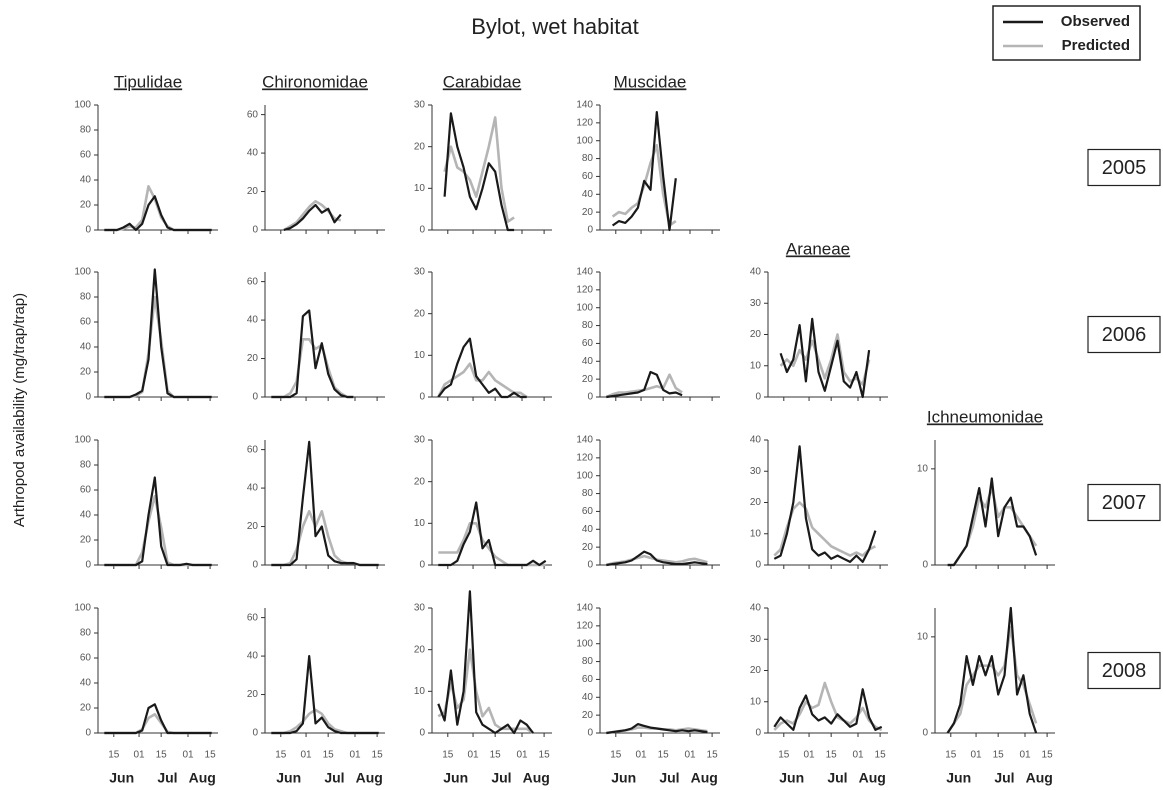  What do you see at coordinates (650, 81) in the screenshot?
I see `panel-title: Muscidae` at bounding box center [650, 81].